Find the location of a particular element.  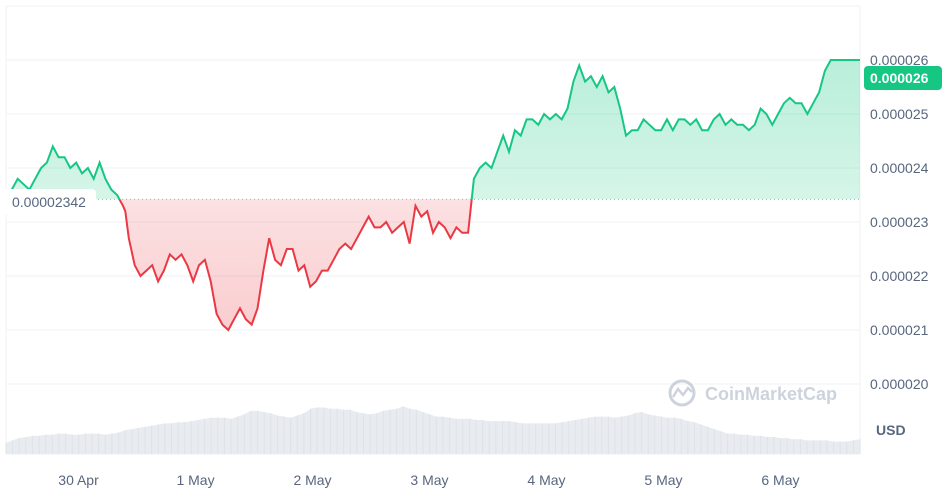

volume-area is located at coordinates (433, 430).